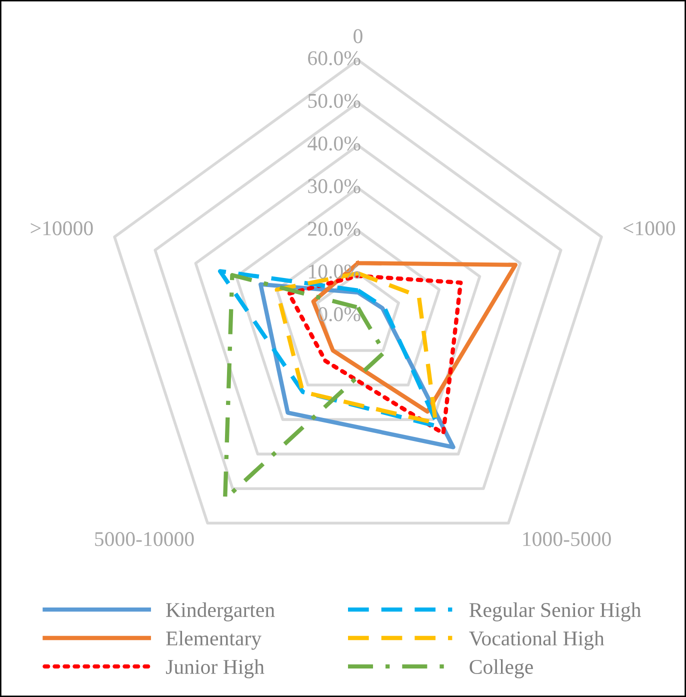 Image resolution: width=686 pixels, height=697 pixels. What do you see at coordinates (358, 36) in the screenshot?
I see `spoke-label: 0` at bounding box center [358, 36].